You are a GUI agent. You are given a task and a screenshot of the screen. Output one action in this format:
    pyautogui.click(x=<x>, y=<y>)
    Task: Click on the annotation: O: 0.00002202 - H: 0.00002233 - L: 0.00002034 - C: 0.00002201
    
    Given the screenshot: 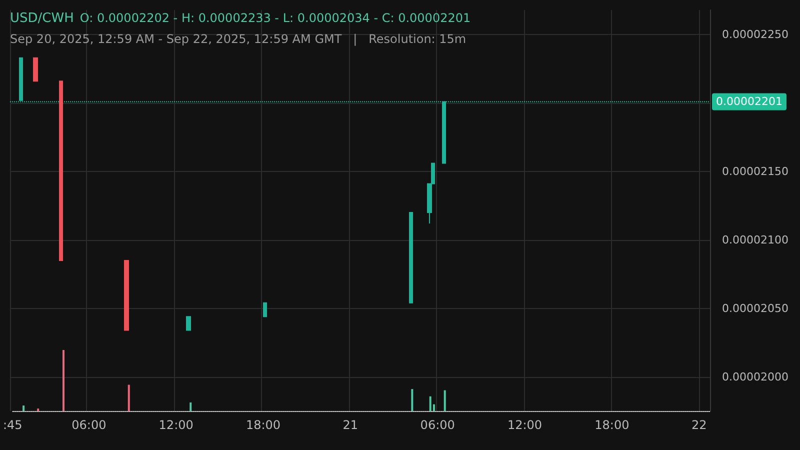 What is the action you would take?
    pyautogui.click(x=275, y=18)
    